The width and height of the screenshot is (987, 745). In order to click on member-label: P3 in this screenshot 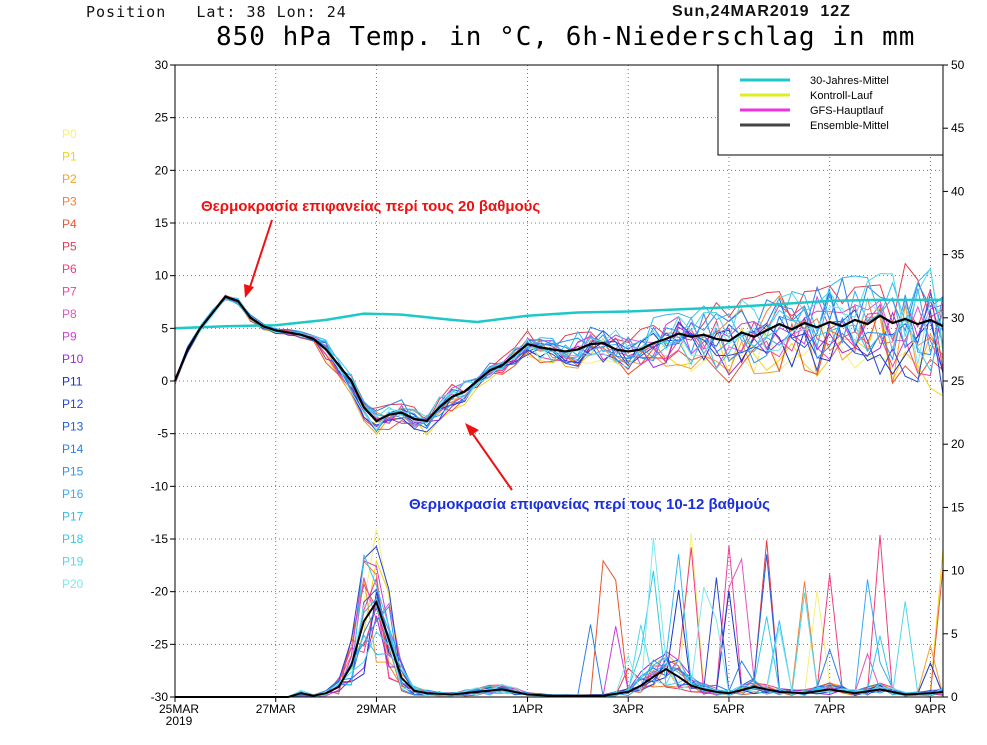, I will do `click(69, 202)`.